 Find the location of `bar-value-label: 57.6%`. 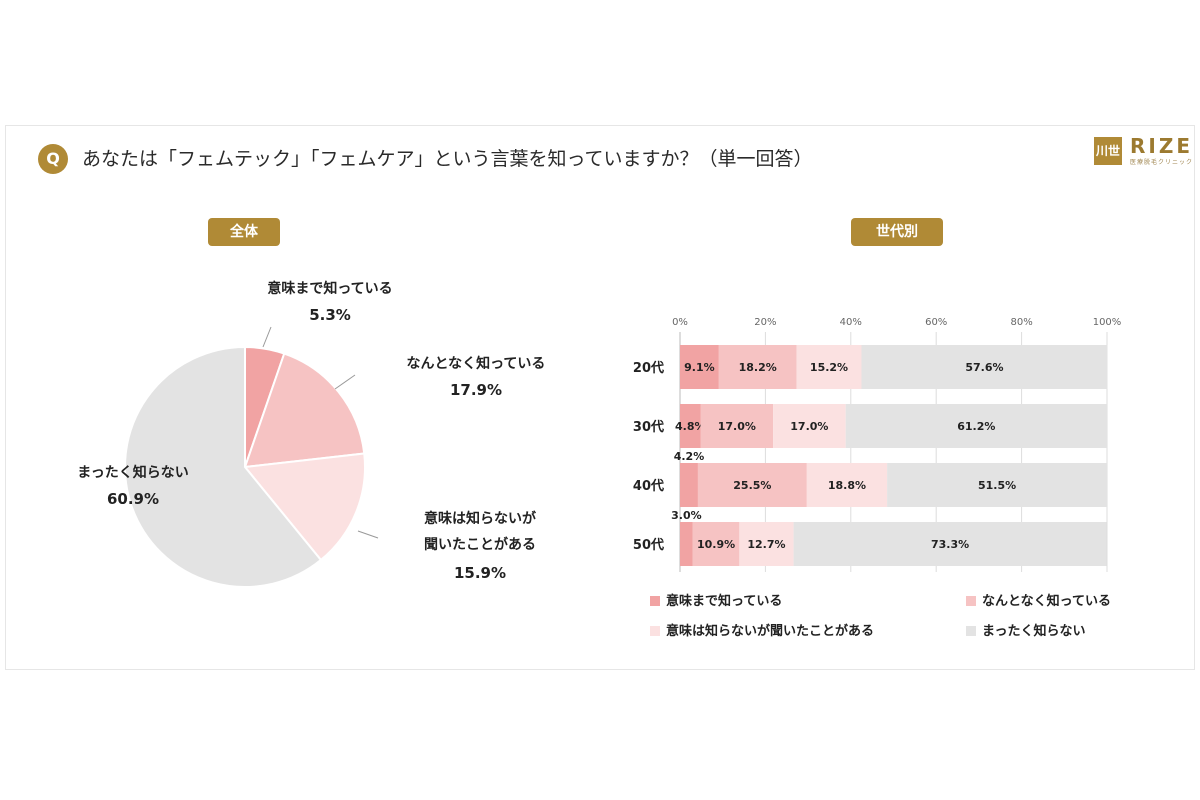

bar-value-label: 57.6% is located at coordinates (984, 367).